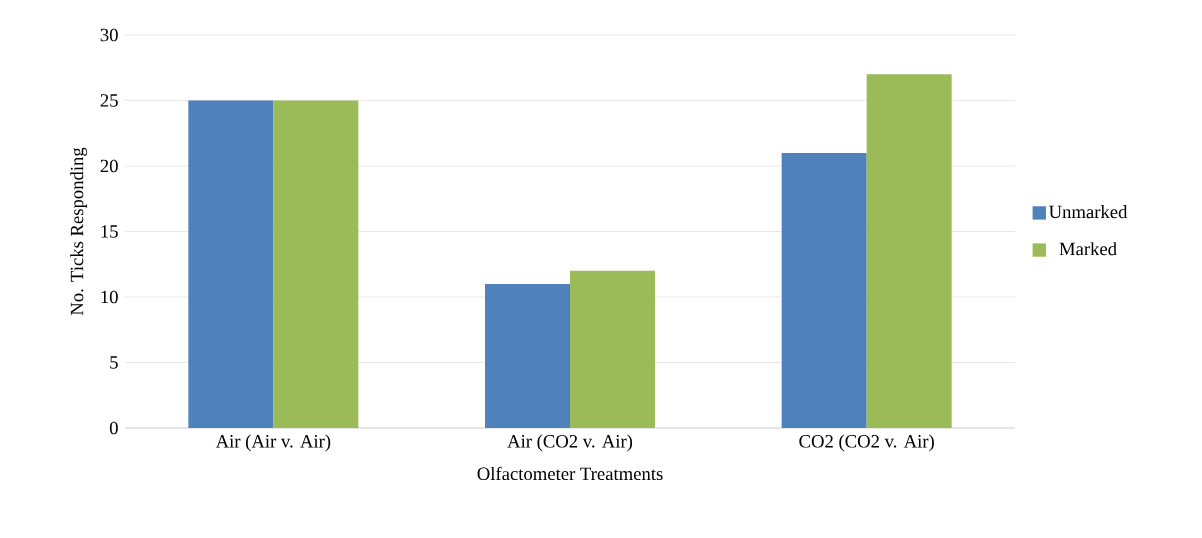 The width and height of the screenshot is (1202, 538). Describe the element at coordinates (273, 443) in the screenshot. I see `x-tick-label: Air (Air v. Air)` at that location.